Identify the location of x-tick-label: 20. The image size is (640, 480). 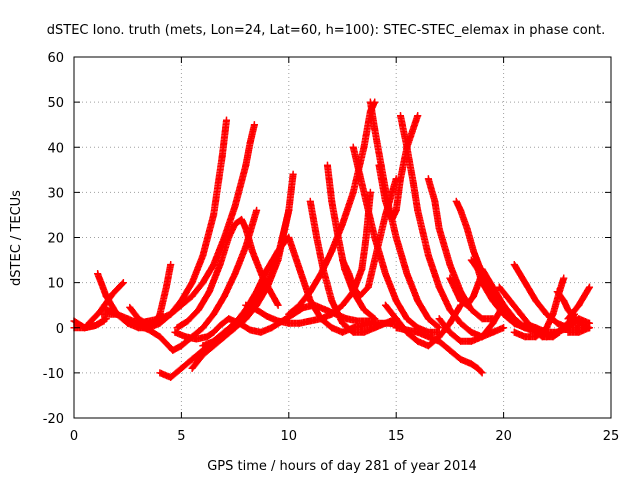
(503, 436).